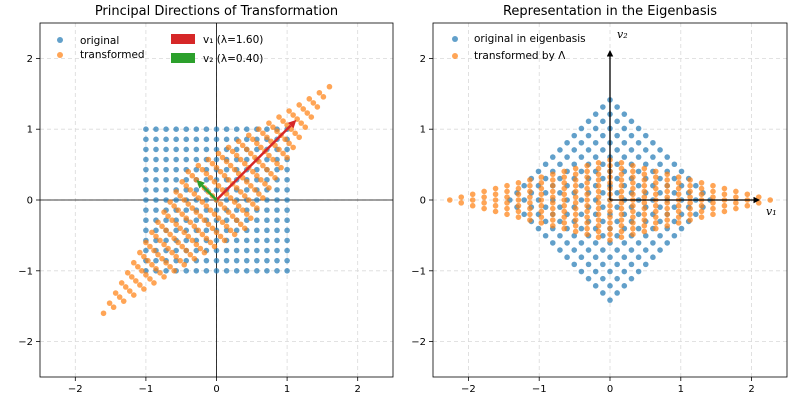 The width and height of the screenshot is (800, 400). What do you see at coordinates (423, 59) in the screenshot?
I see `y-tick-label: 2` at bounding box center [423, 59].